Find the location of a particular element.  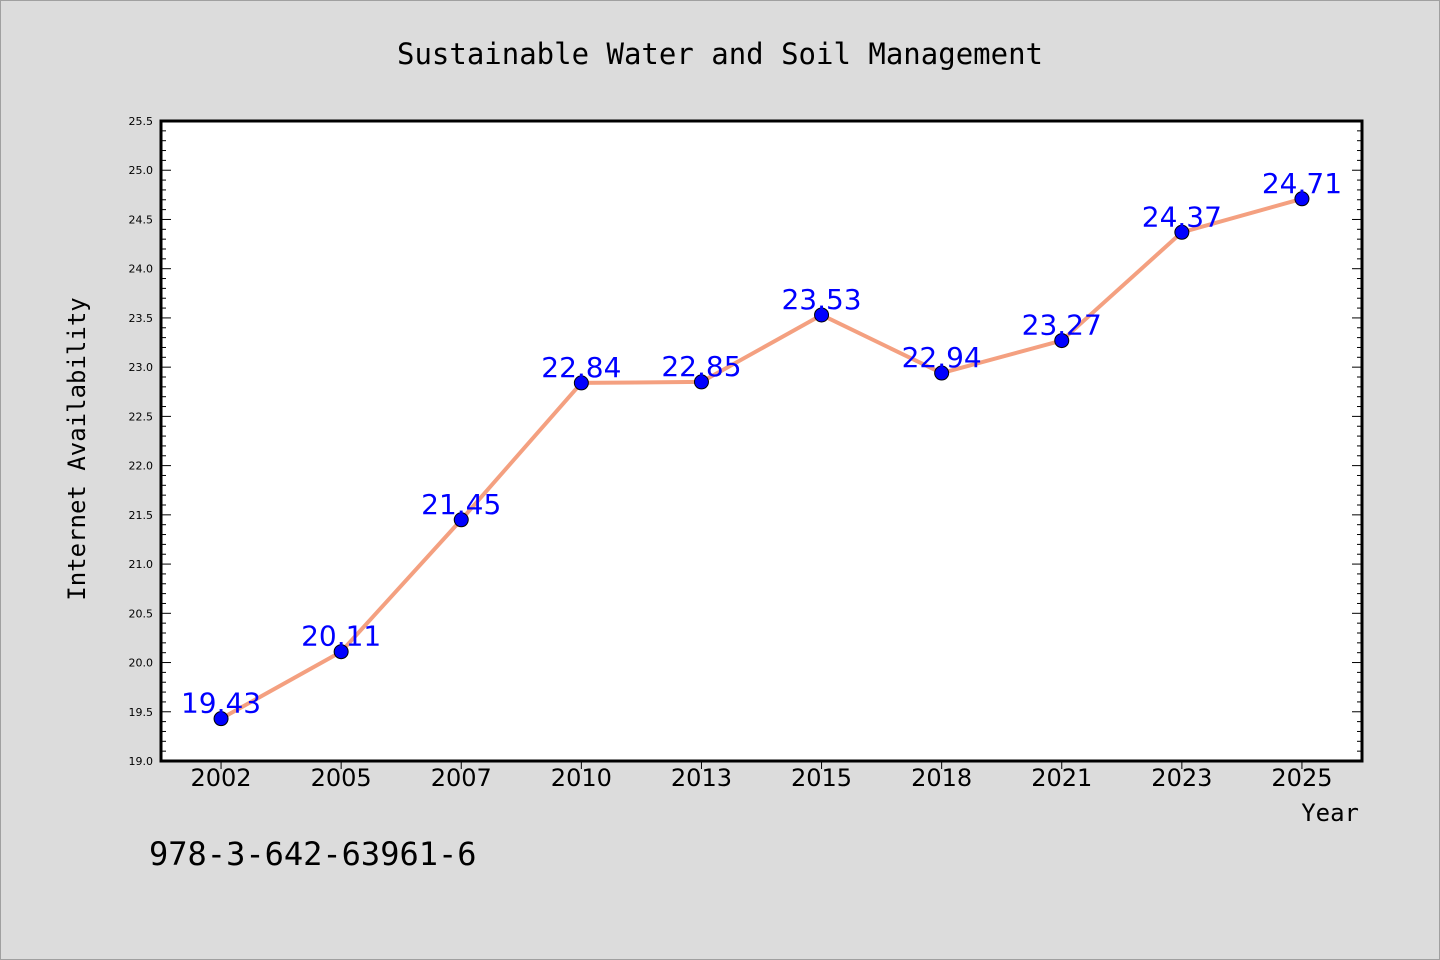

x-tick-label: 2025 is located at coordinates (1301, 778).